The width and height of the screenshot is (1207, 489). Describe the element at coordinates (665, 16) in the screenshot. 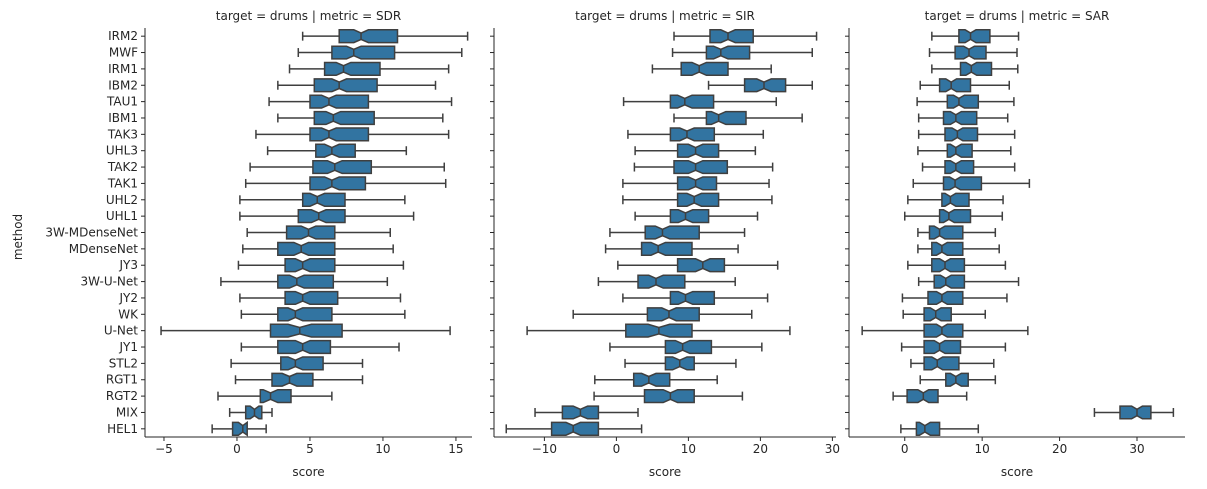

I see `panel-title: target = drums | metric = SIR` at that location.